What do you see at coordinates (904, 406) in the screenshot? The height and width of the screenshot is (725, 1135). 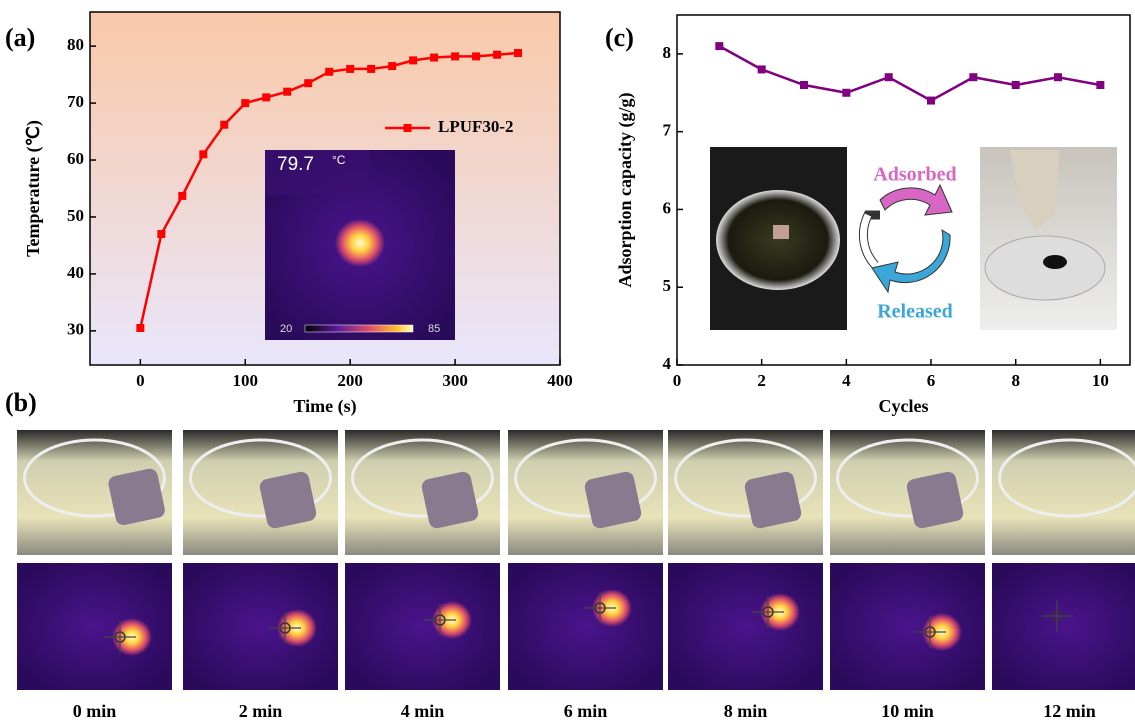 I see `x-axis-label: Cycles` at bounding box center [904, 406].